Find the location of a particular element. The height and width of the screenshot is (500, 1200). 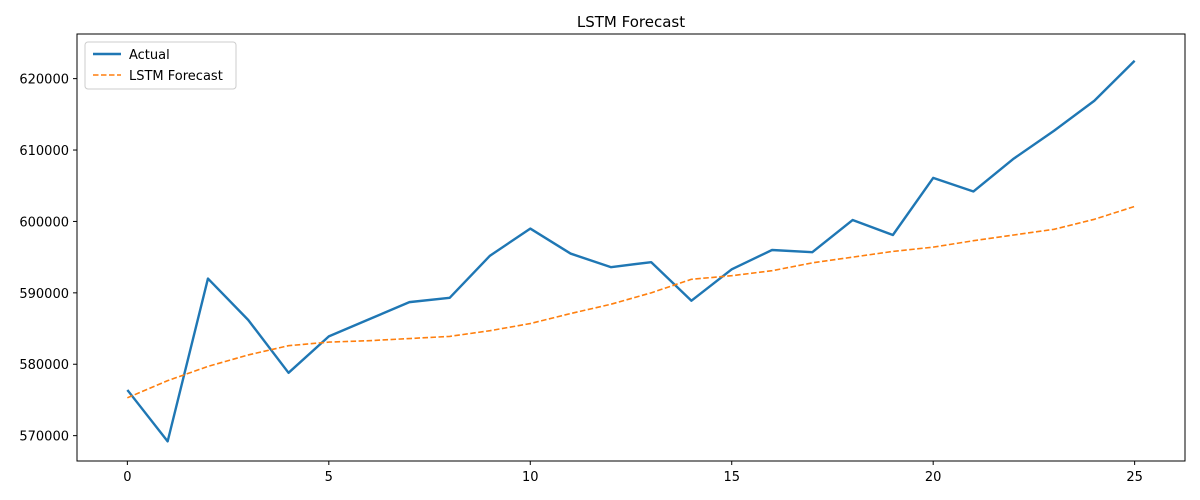

legend-box is located at coordinates (160, 65).